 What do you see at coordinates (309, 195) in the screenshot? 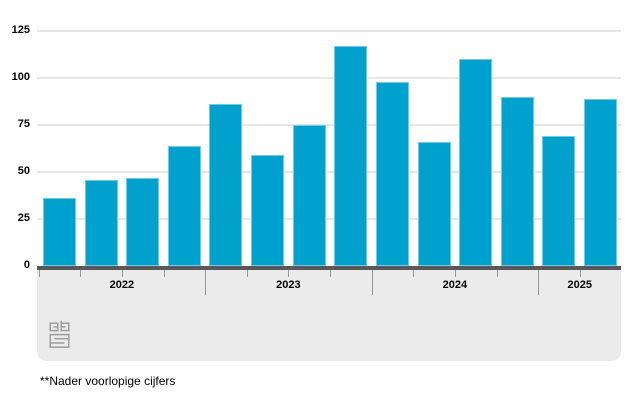
I see `bar-2023-q3` at bounding box center [309, 195].